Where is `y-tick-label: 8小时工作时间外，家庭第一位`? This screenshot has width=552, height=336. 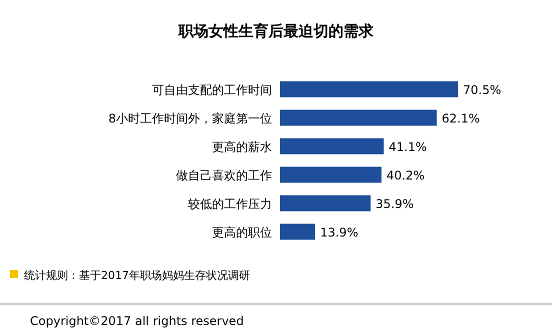
y-tick-label: 8小时工作时间外，家庭第一位 is located at coordinates (190, 118).